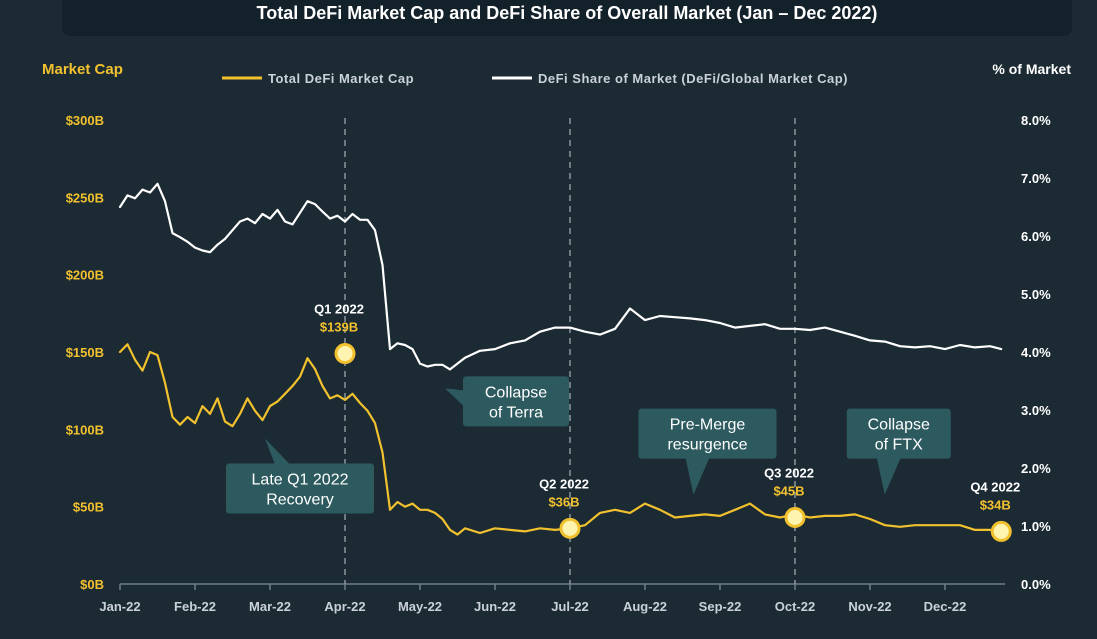 This screenshot has width=1097, height=639. I want to click on right-axis-title: % of Market, so click(1031, 69).